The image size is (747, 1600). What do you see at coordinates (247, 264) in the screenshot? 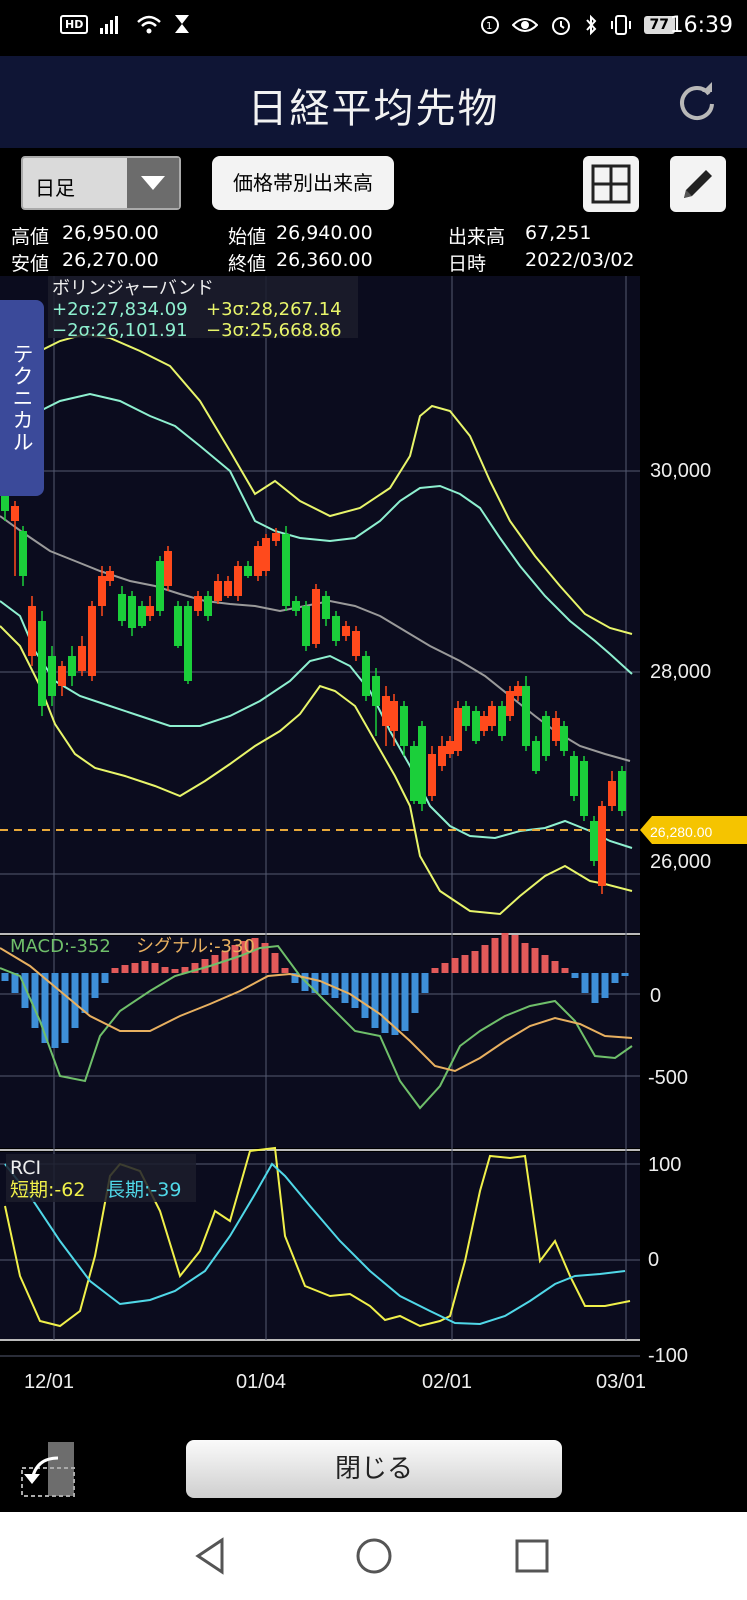
I see `close-label: 終値` at bounding box center [247, 264].